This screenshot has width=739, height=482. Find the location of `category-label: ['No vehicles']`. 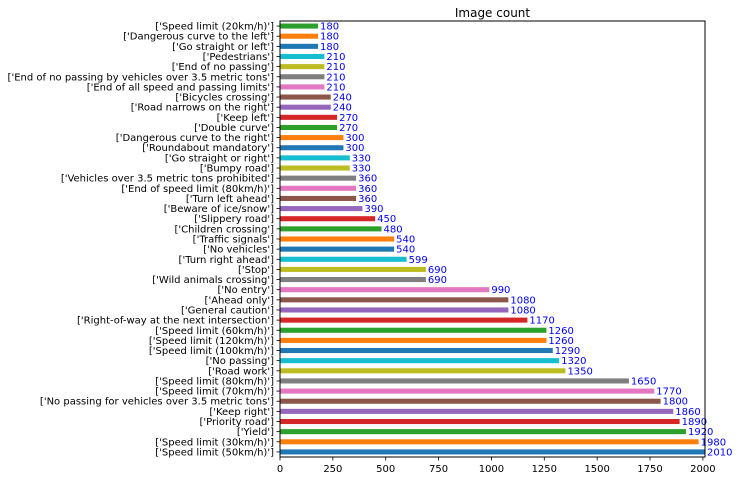

category-label: ['No vehicles'] is located at coordinates (238, 250).